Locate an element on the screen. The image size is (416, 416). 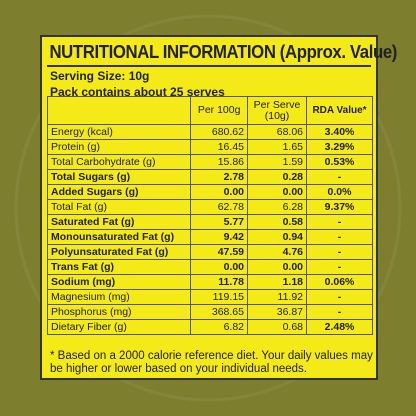
table-row: Trans Fat (g) 0.00 0.00- is located at coordinates (209, 267).